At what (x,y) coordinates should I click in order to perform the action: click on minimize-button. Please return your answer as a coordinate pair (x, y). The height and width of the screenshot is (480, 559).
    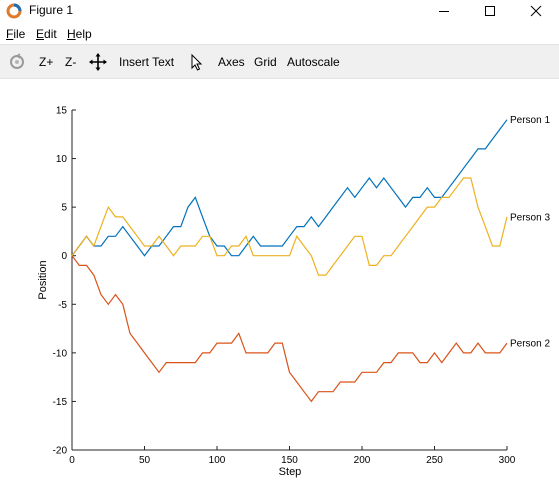
    Looking at the image, I should click on (444, 11).